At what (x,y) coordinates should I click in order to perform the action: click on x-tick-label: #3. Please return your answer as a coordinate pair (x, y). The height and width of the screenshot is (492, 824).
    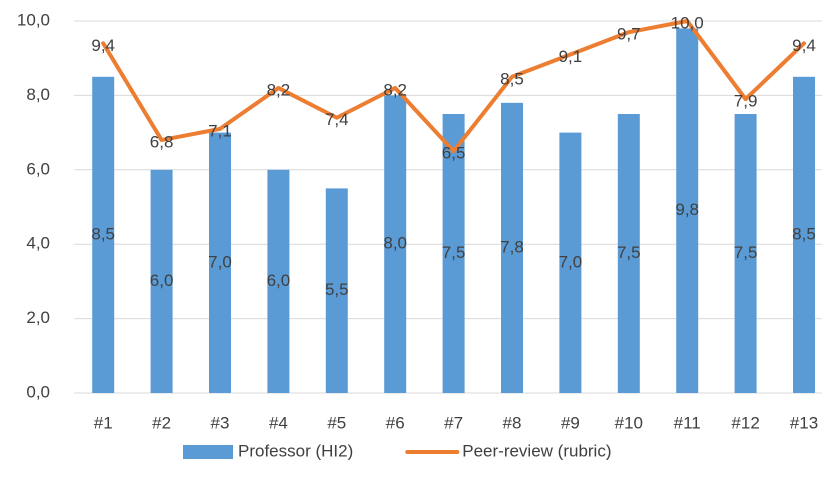
    Looking at the image, I should click on (220, 422).